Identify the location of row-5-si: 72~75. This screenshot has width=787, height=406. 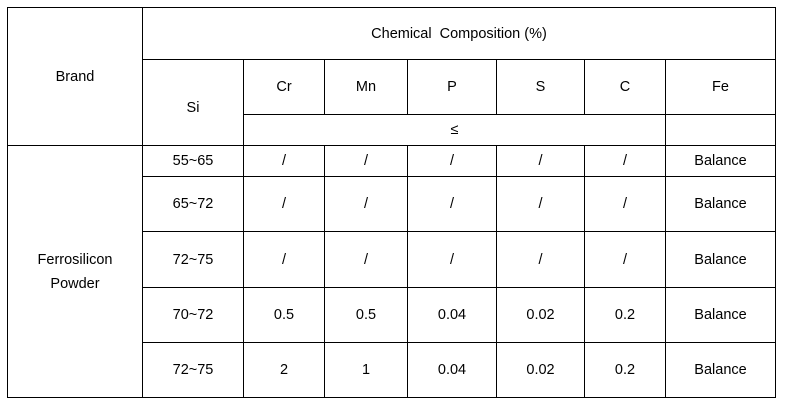
(193, 370).